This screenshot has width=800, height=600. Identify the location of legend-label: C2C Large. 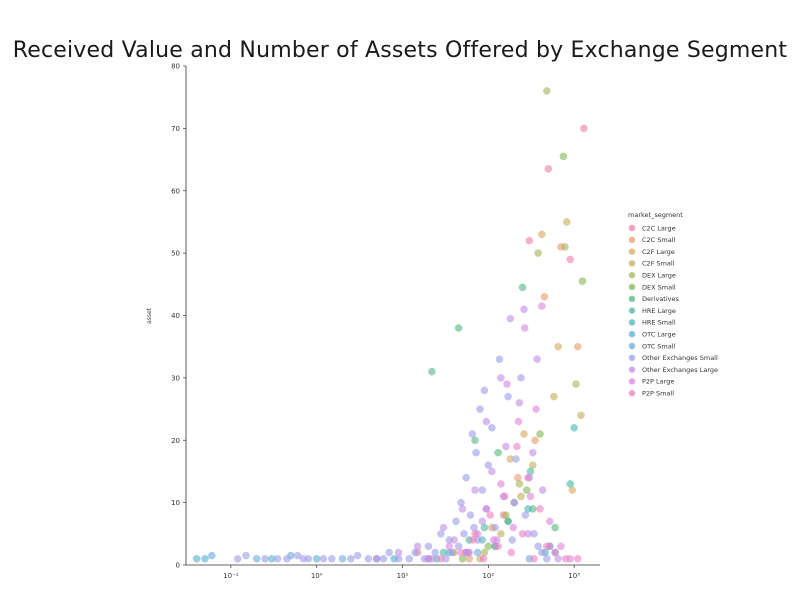
(659, 228).